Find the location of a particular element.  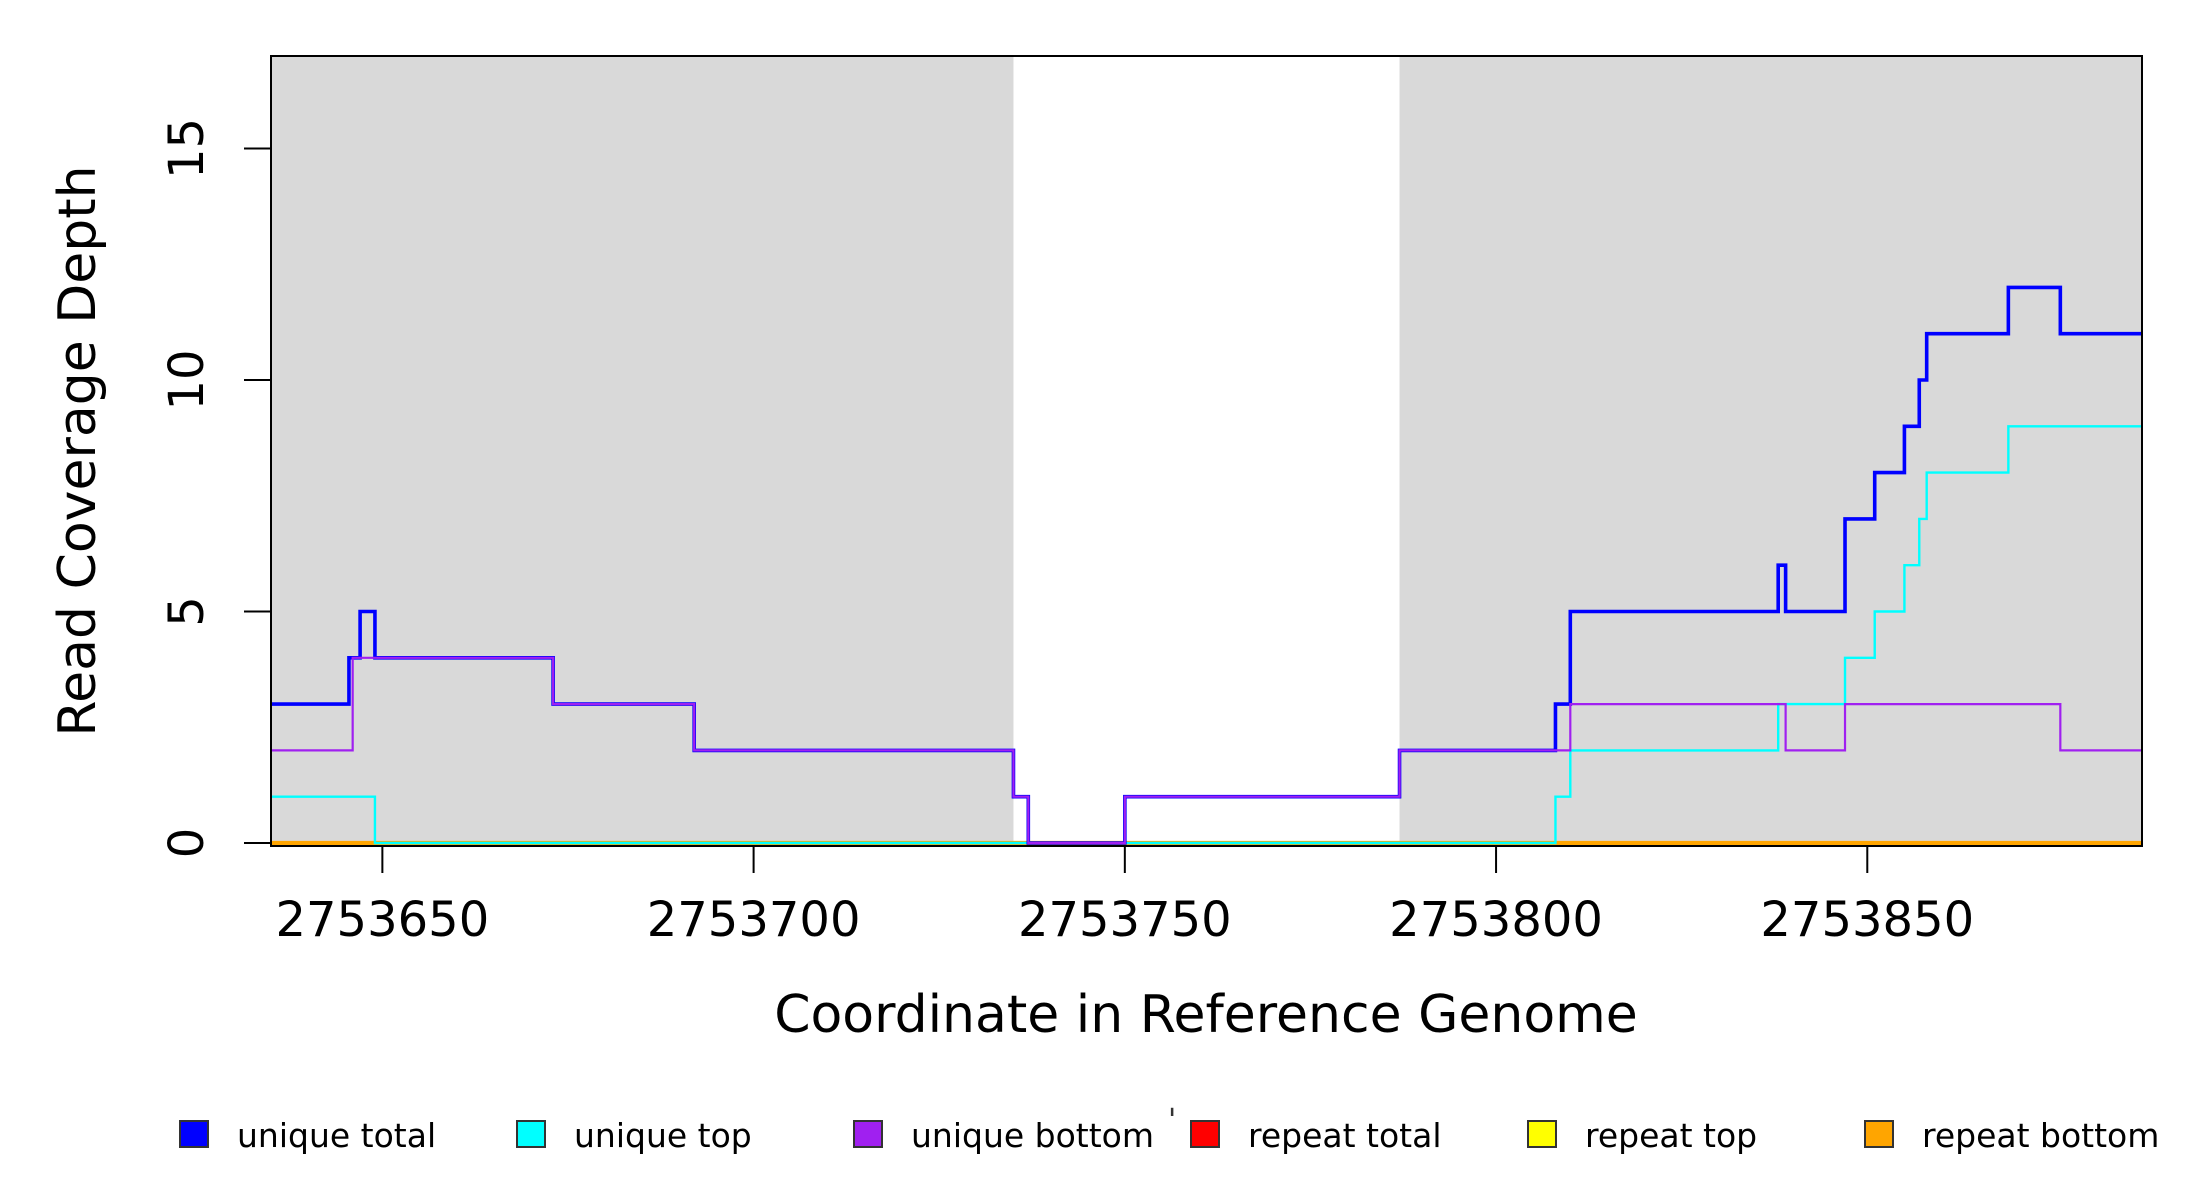

x-tick-label: 2753650 is located at coordinates (382, 920).